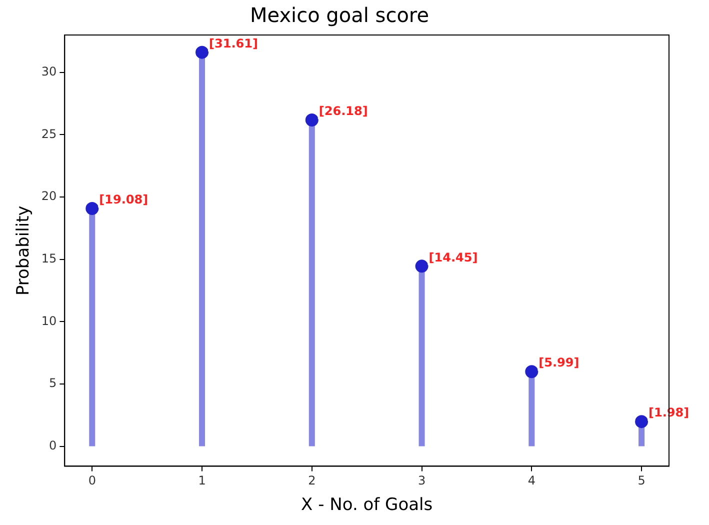  I want to click on data-label: [31.61], so click(233, 43).